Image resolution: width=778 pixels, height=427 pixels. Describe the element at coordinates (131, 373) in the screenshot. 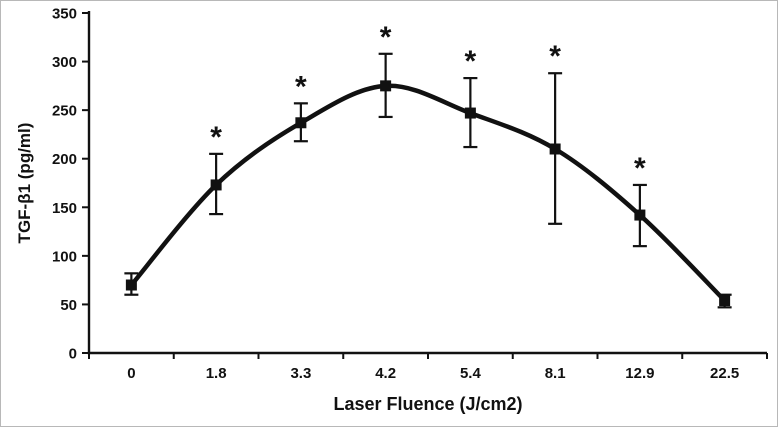

I see `x-tick-label: 0` at that location.